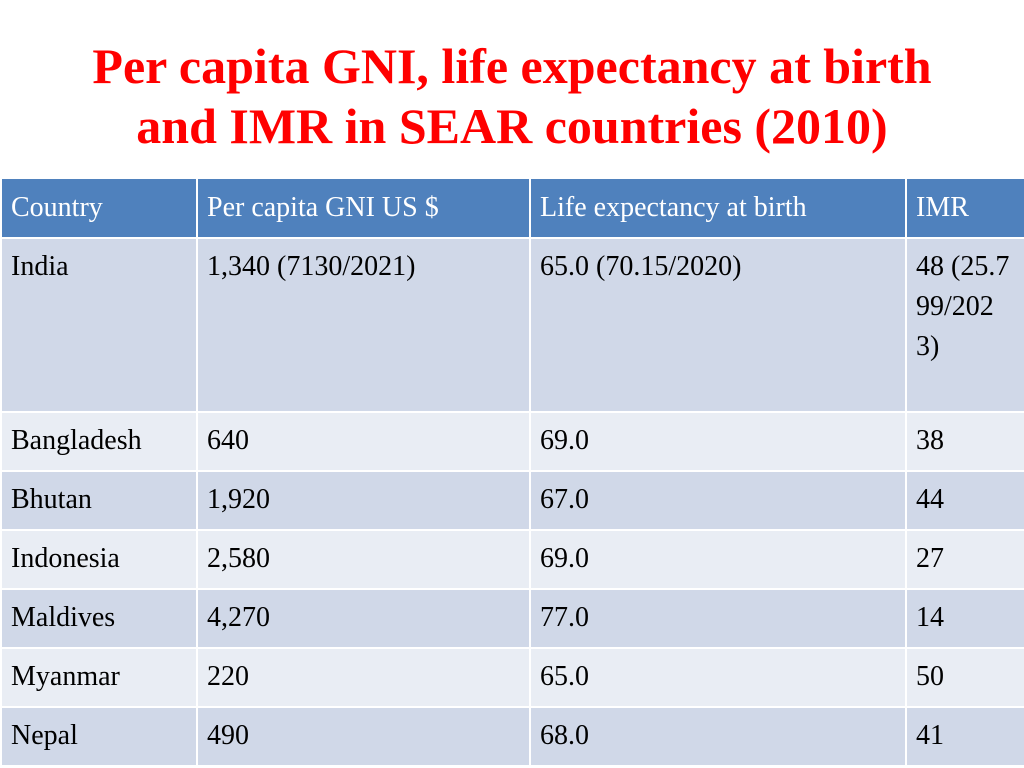  I want to click on cell-gni: 1,920, so click(363, 500).